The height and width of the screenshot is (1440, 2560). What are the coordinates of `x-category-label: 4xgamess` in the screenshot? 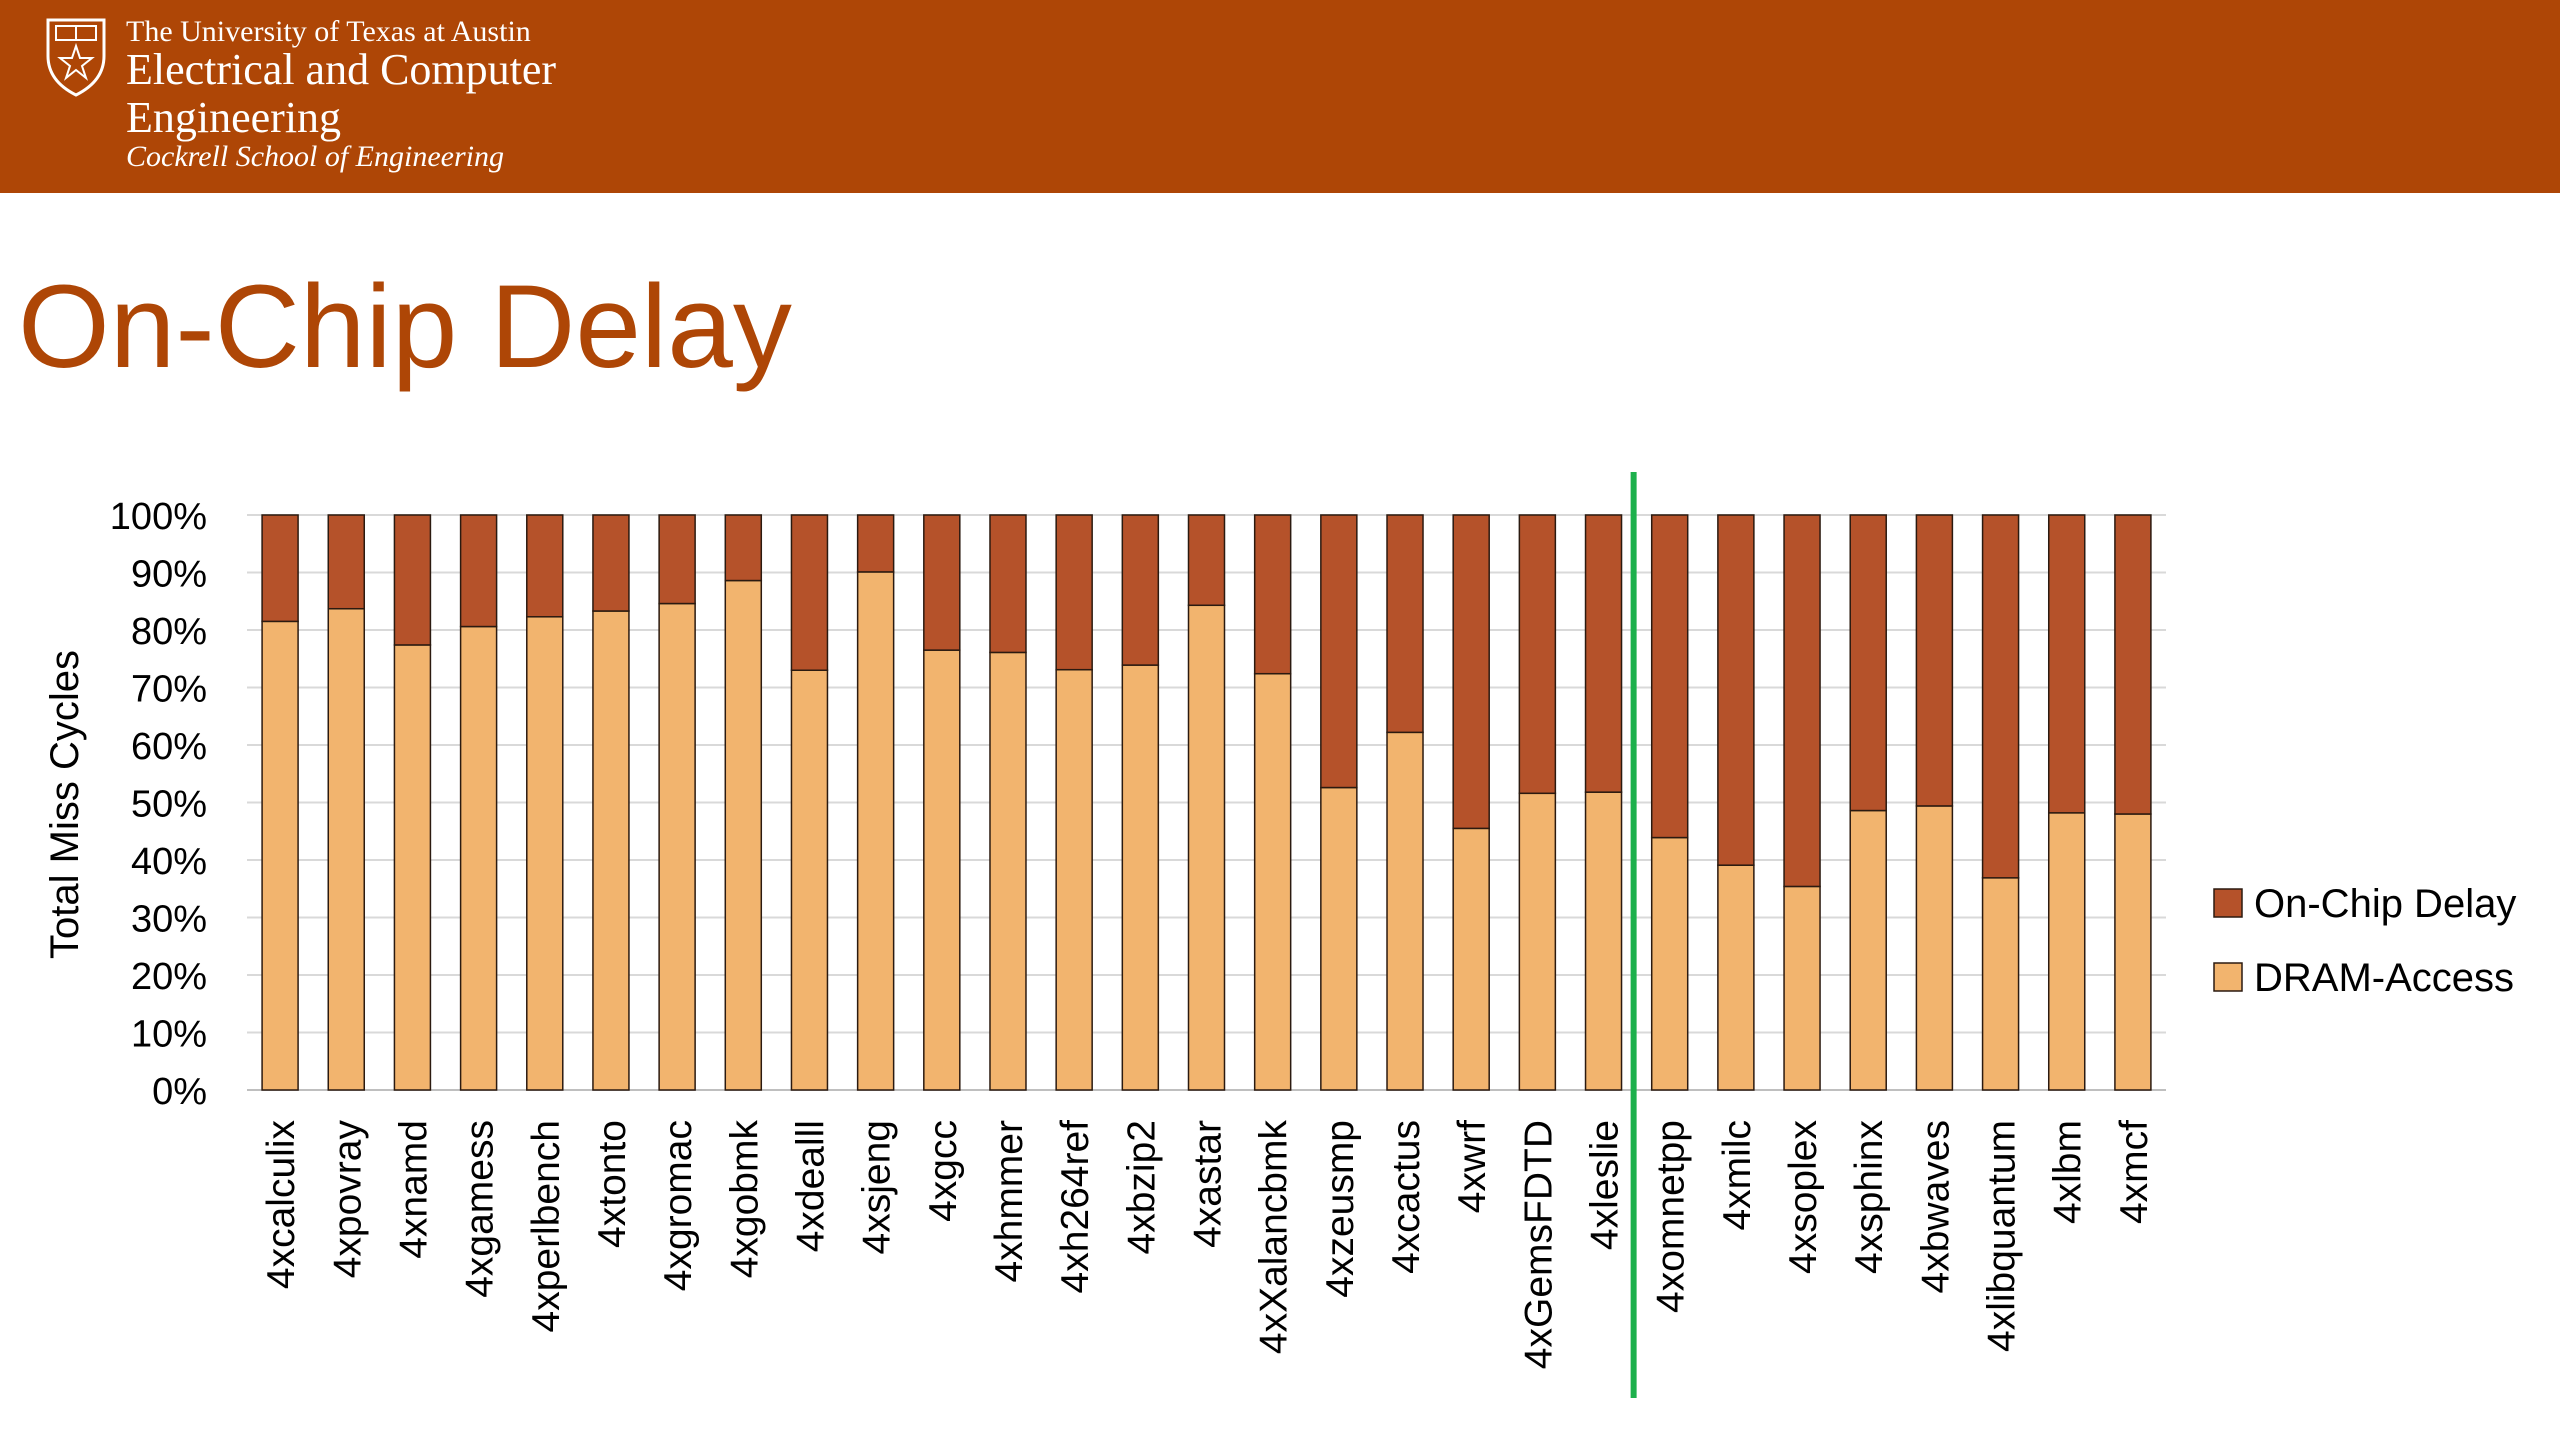 It's located at (480, 1209).